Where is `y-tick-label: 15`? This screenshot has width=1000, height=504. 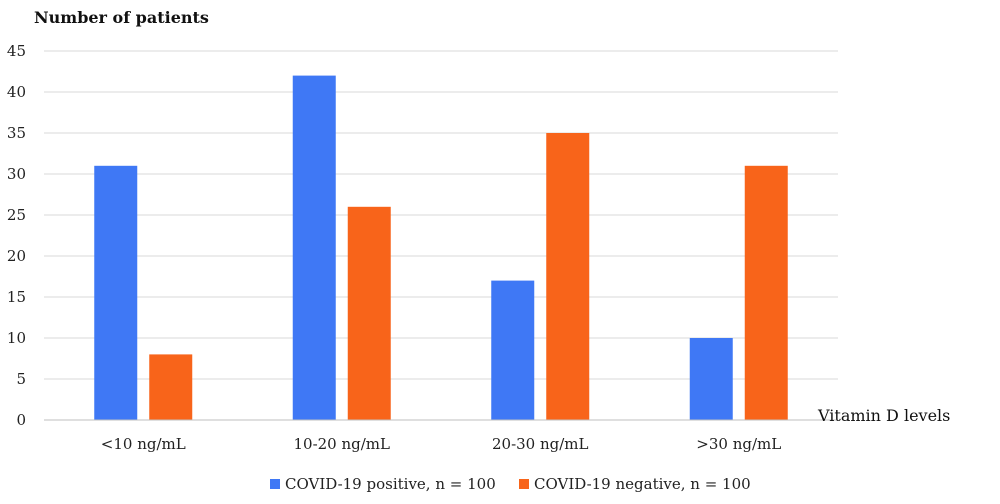
y-tick-label: 15 is located at coordinates (16, 297).